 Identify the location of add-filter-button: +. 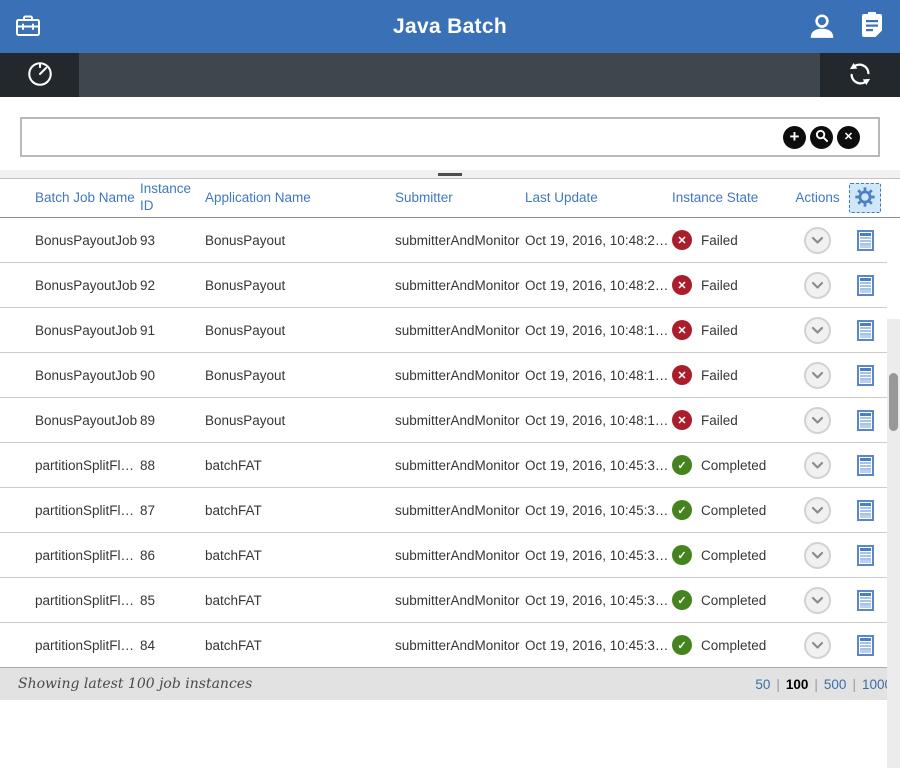
(794, 137).